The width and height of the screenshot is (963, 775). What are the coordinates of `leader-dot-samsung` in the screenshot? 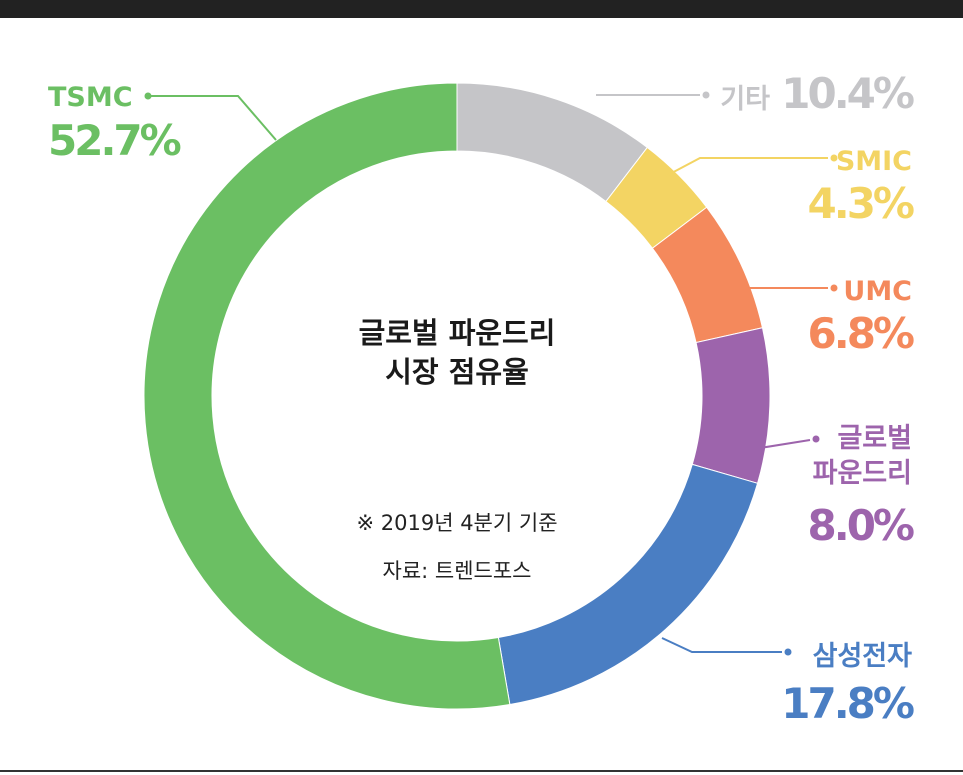 It's located at (788, 652).